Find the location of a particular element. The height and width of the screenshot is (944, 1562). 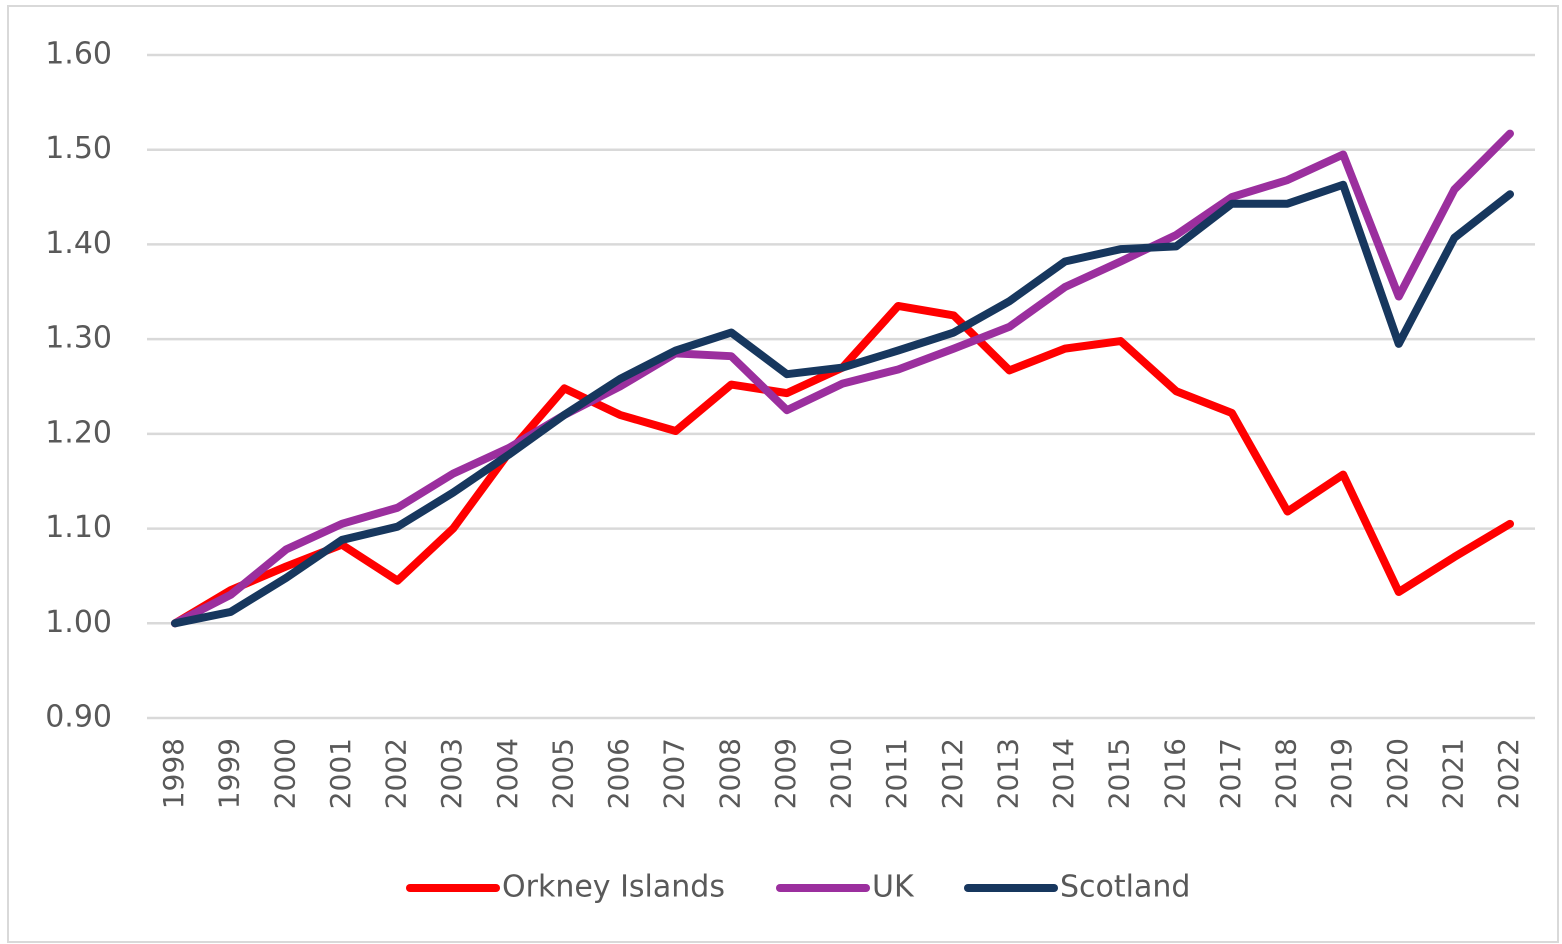

x-tick-label: 2016 is located at coordinates (1174, 773).